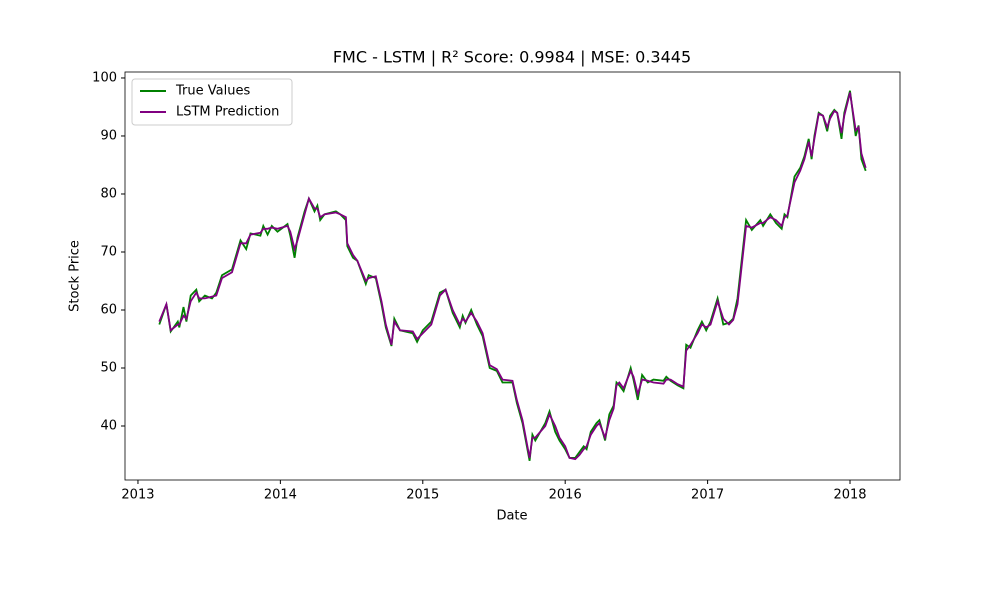 The image size is (1000, 604). What do you see at coordinates (422, 495) in the screenshot?
I see `x-tick-label: 2015` at bounding box center [422, 495].